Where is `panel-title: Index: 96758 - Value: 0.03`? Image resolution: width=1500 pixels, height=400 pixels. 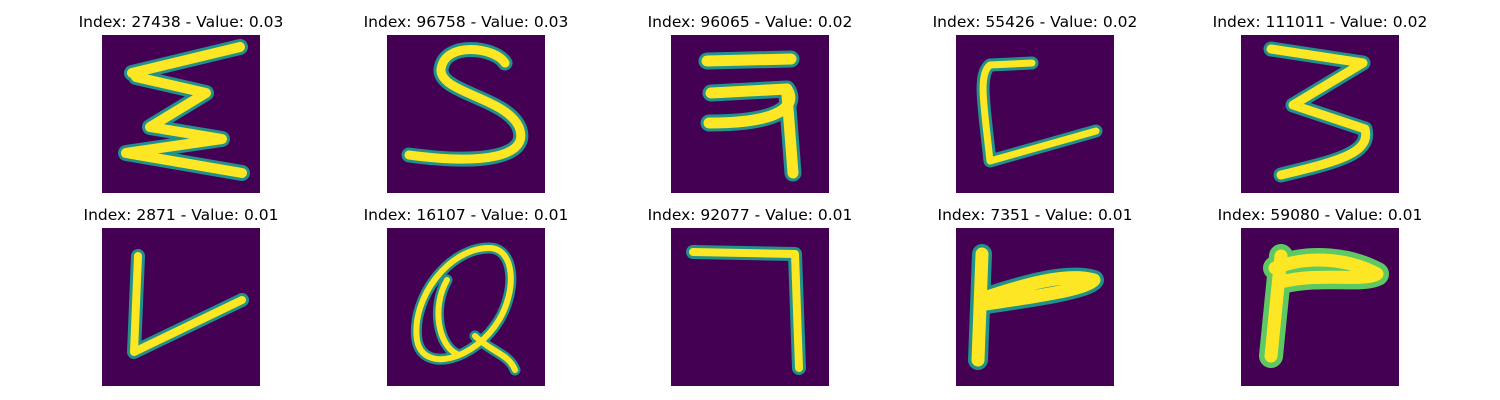
panel-title: Index: 96758 - Value: 0.03 is located at coordinates (466, 22).